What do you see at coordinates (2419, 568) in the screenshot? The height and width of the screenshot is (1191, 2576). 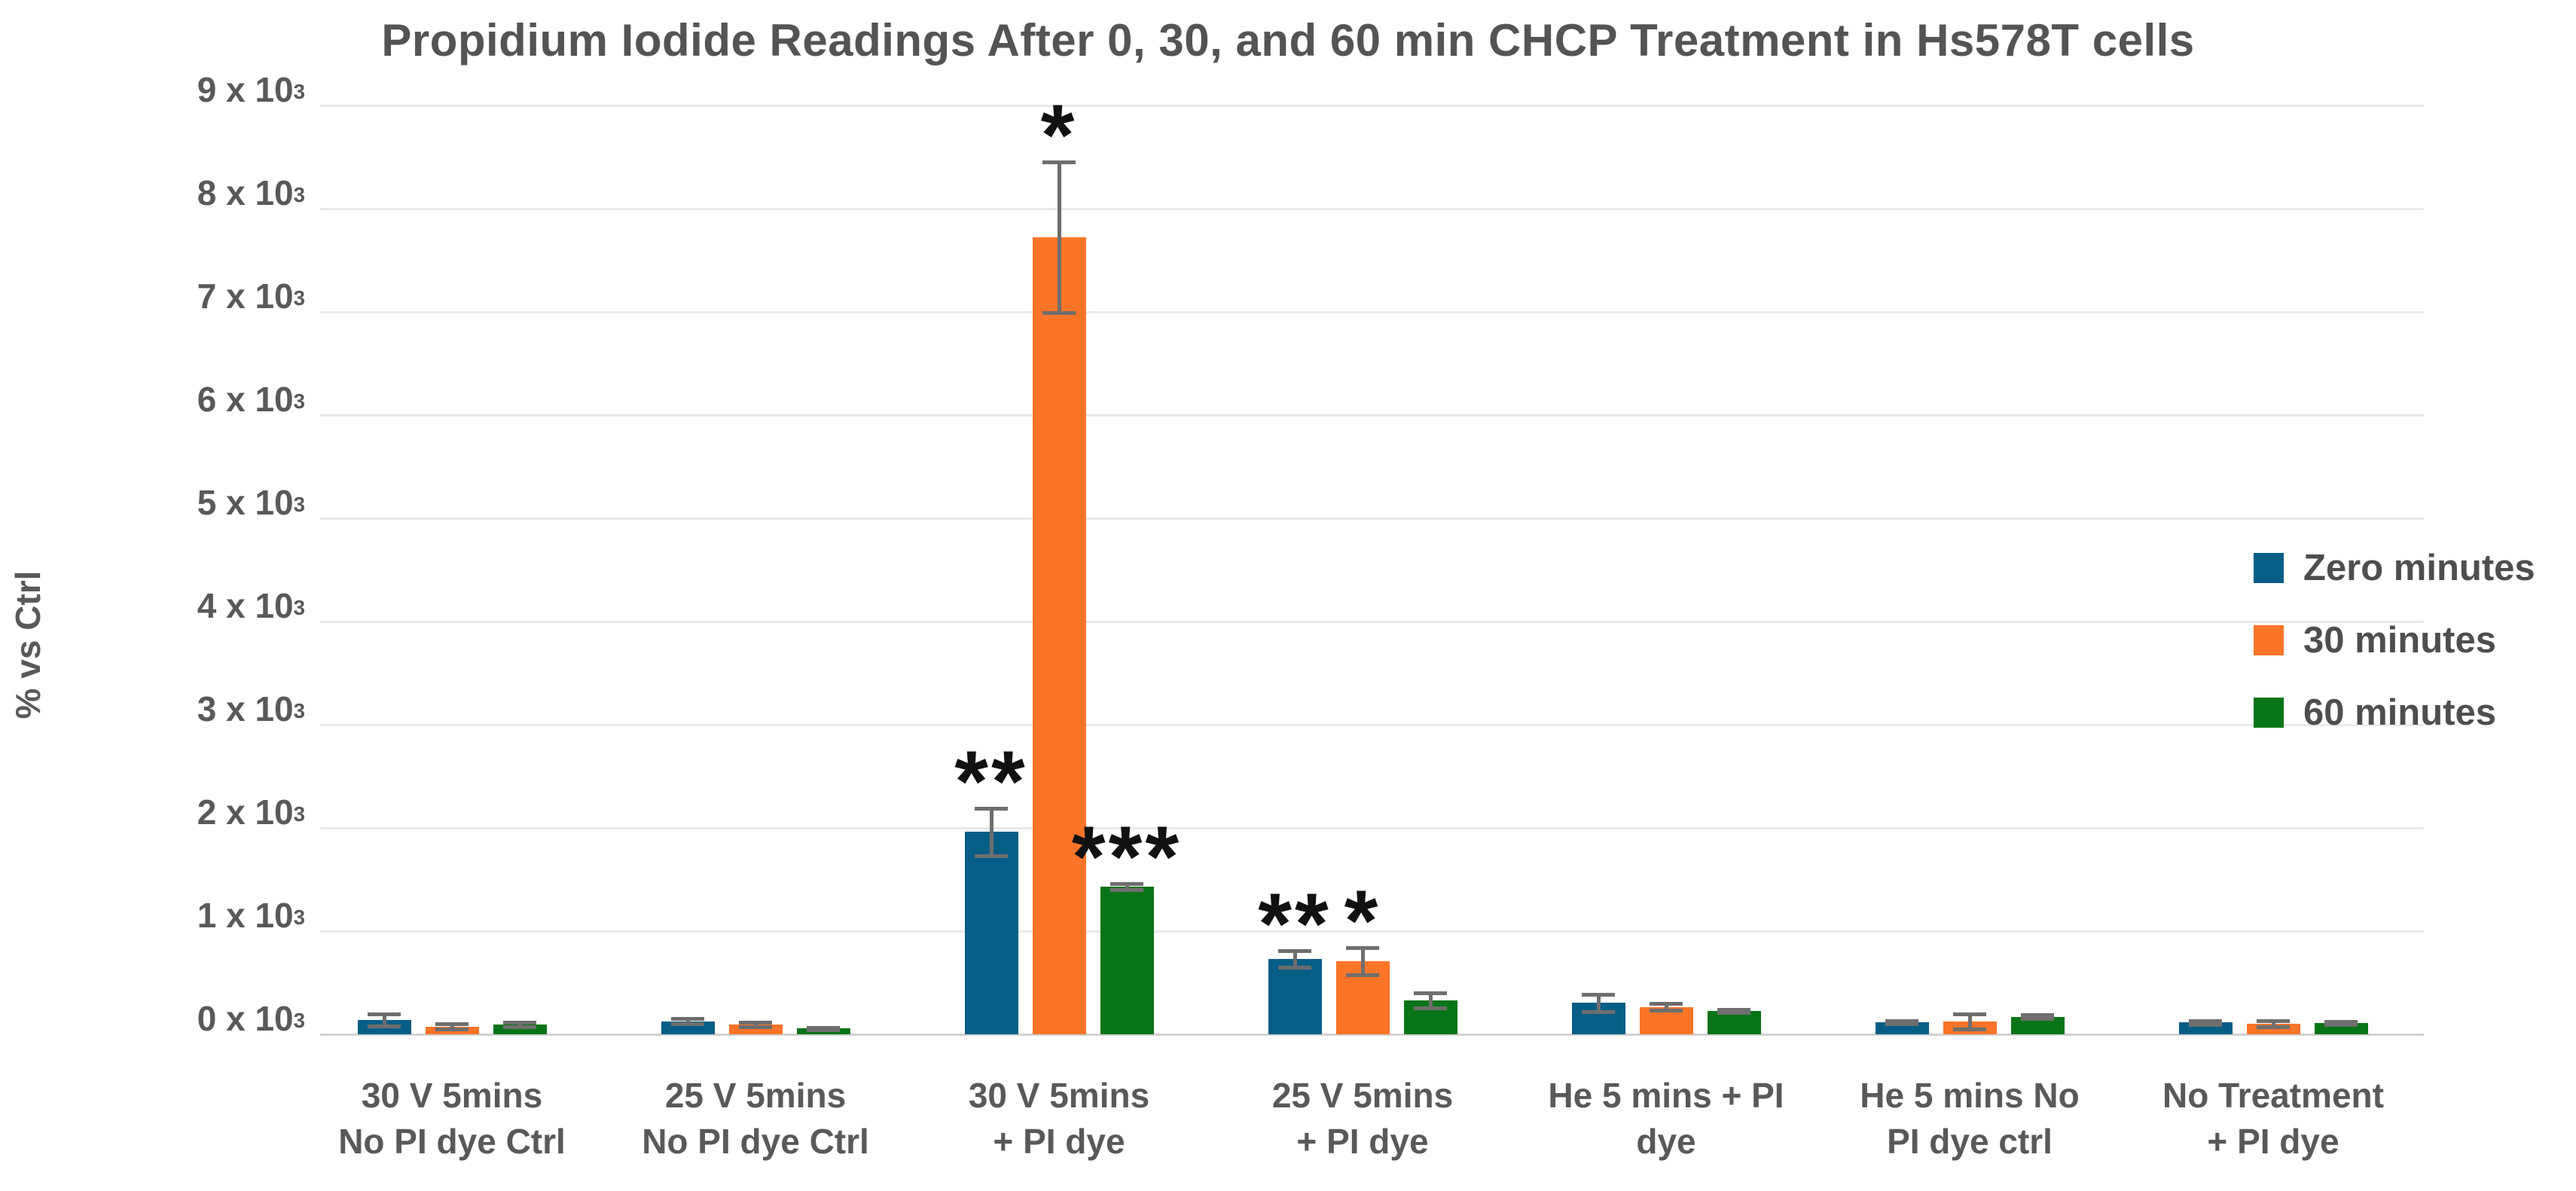 I see `legend-label: Zero minutes` at bounding box center [2419, 568].